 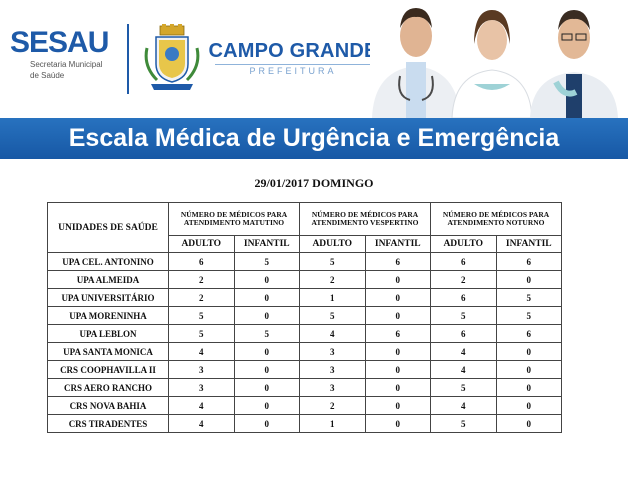 I want to click on doctors-photo, so click(x=499, y=59).